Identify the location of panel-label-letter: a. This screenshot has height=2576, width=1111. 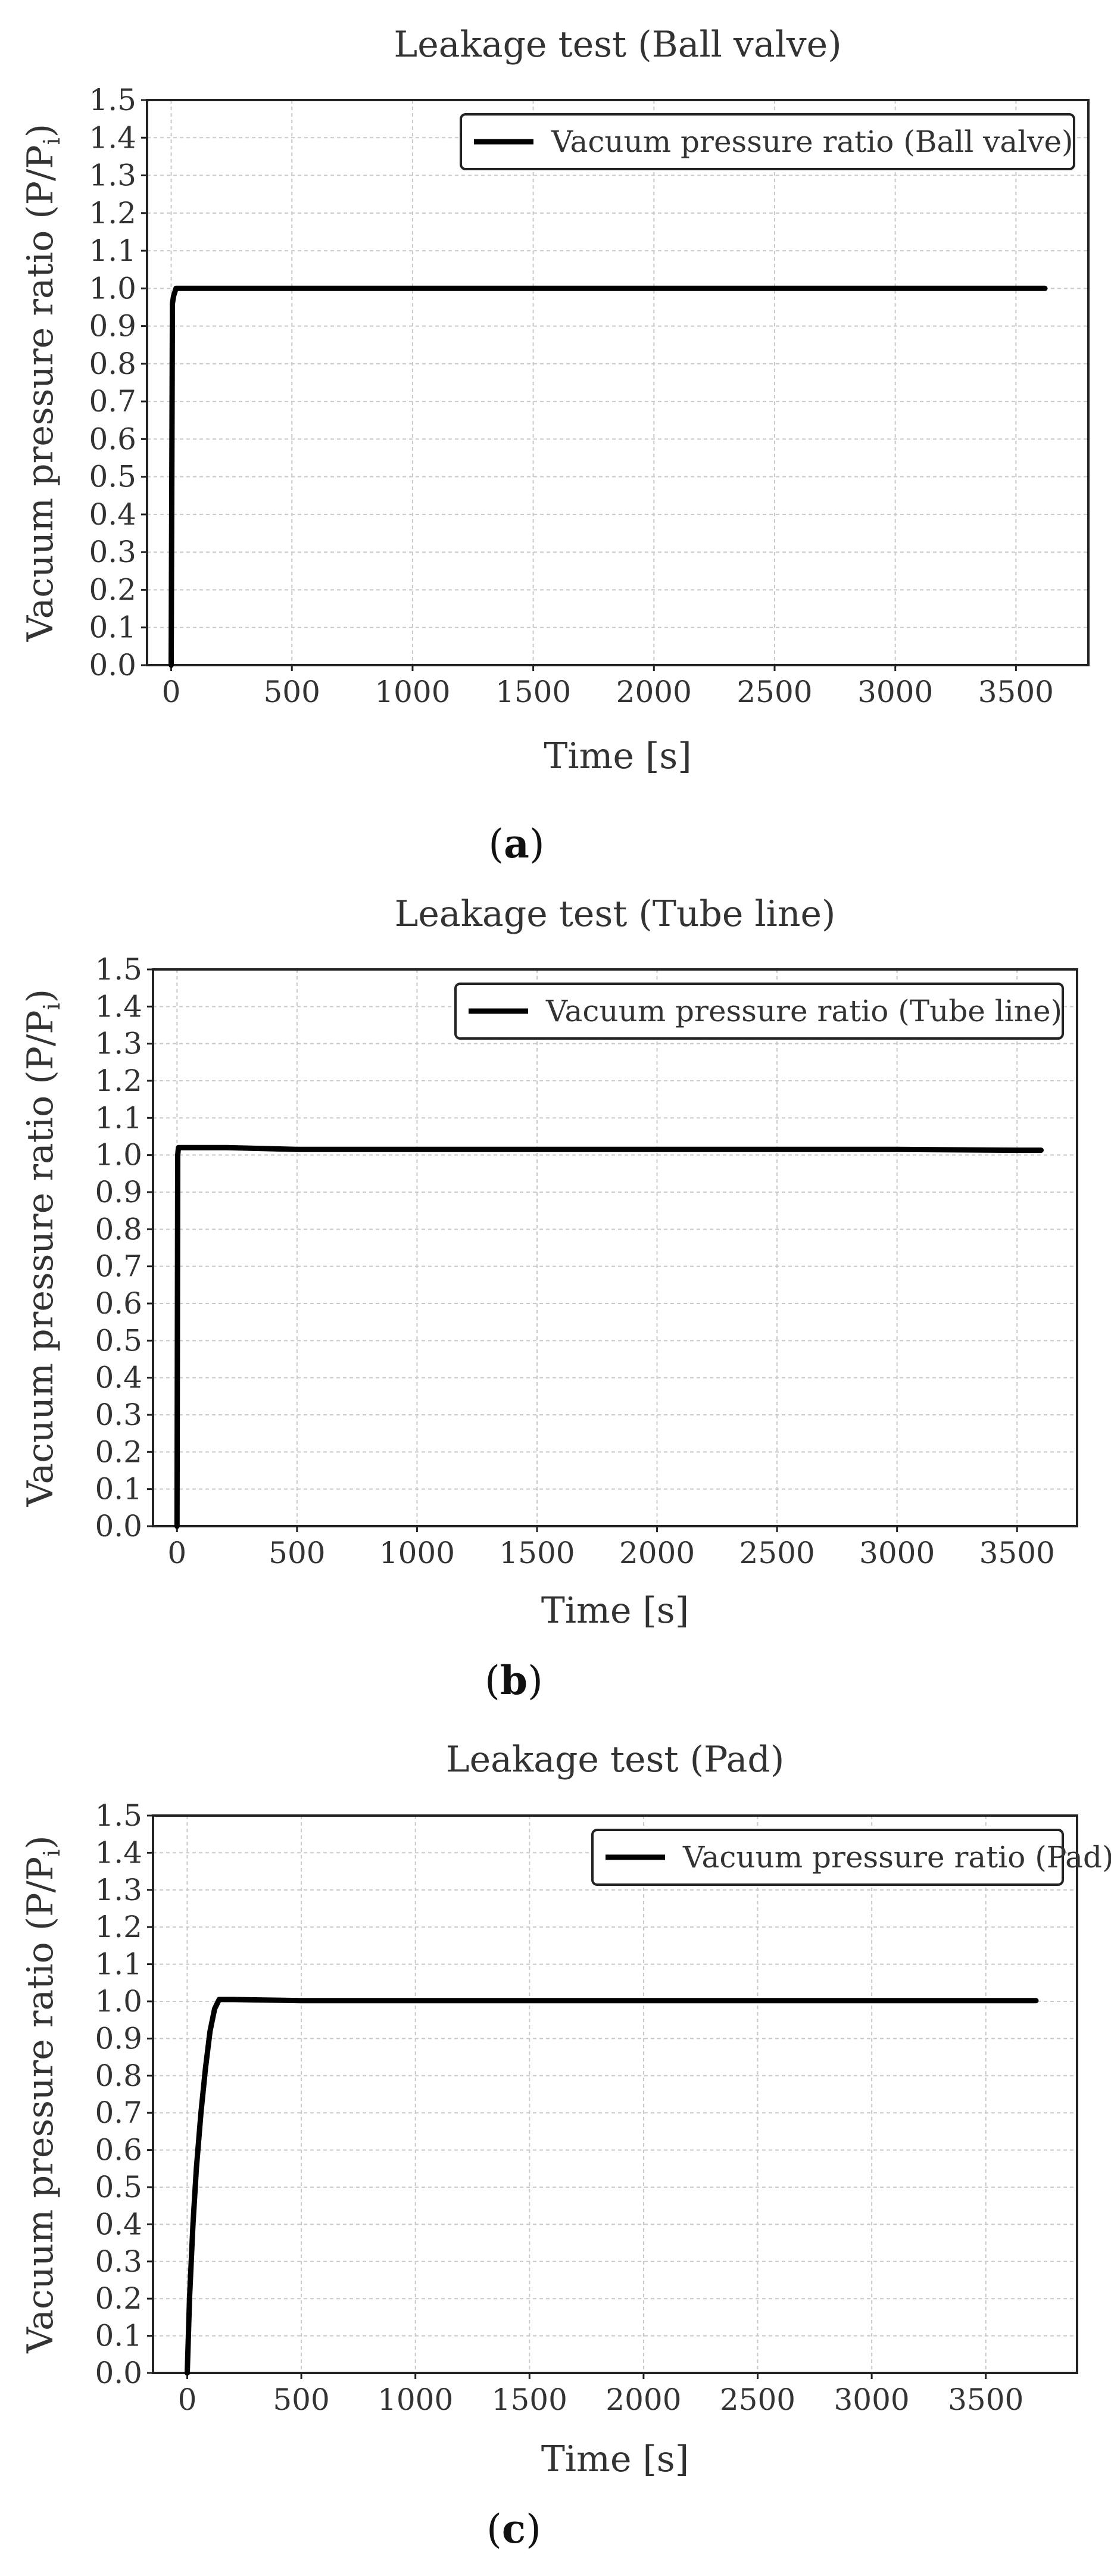
(516, 844).